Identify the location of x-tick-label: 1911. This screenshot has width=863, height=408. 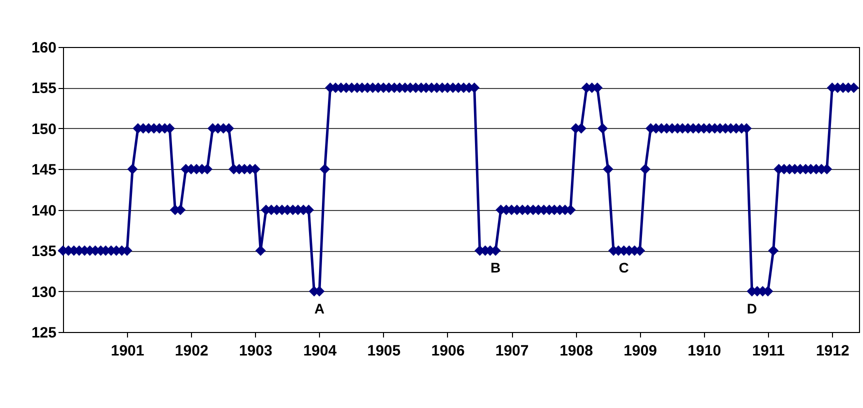
(768, 351).